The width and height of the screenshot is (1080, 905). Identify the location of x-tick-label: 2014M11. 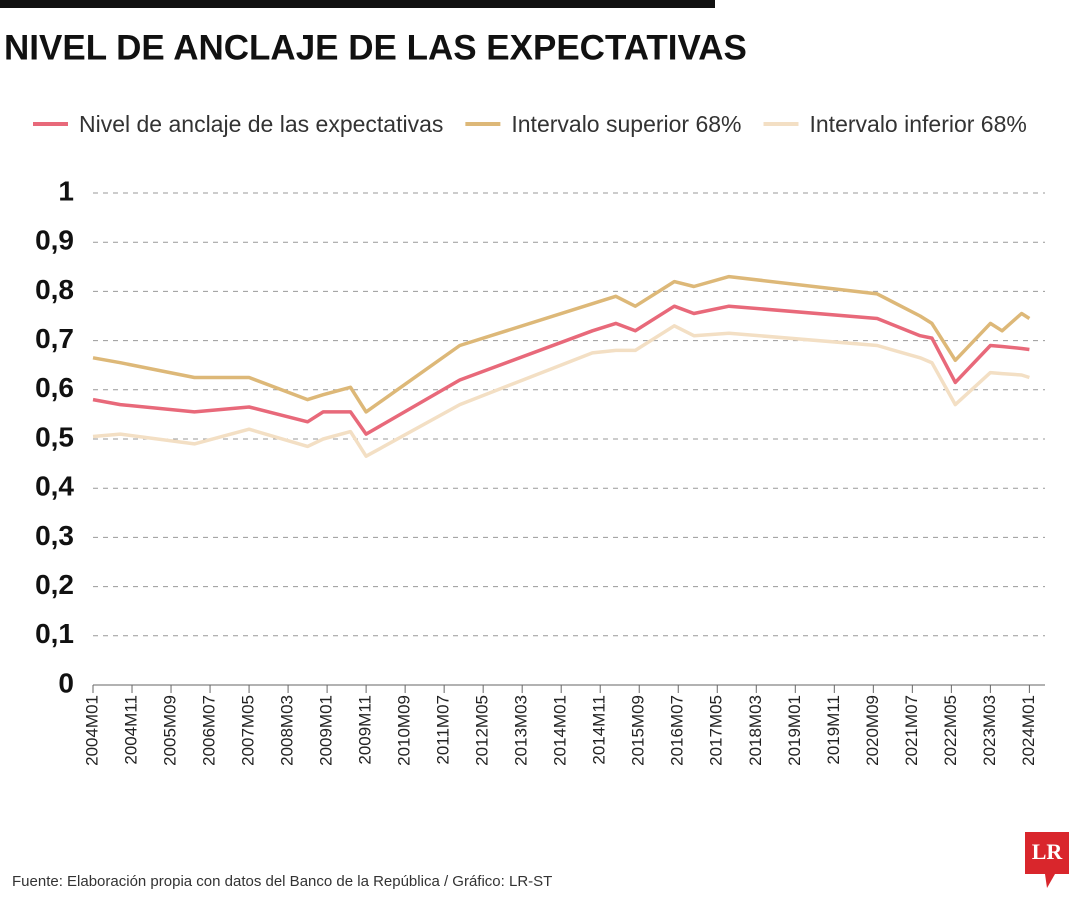
(599, 730).